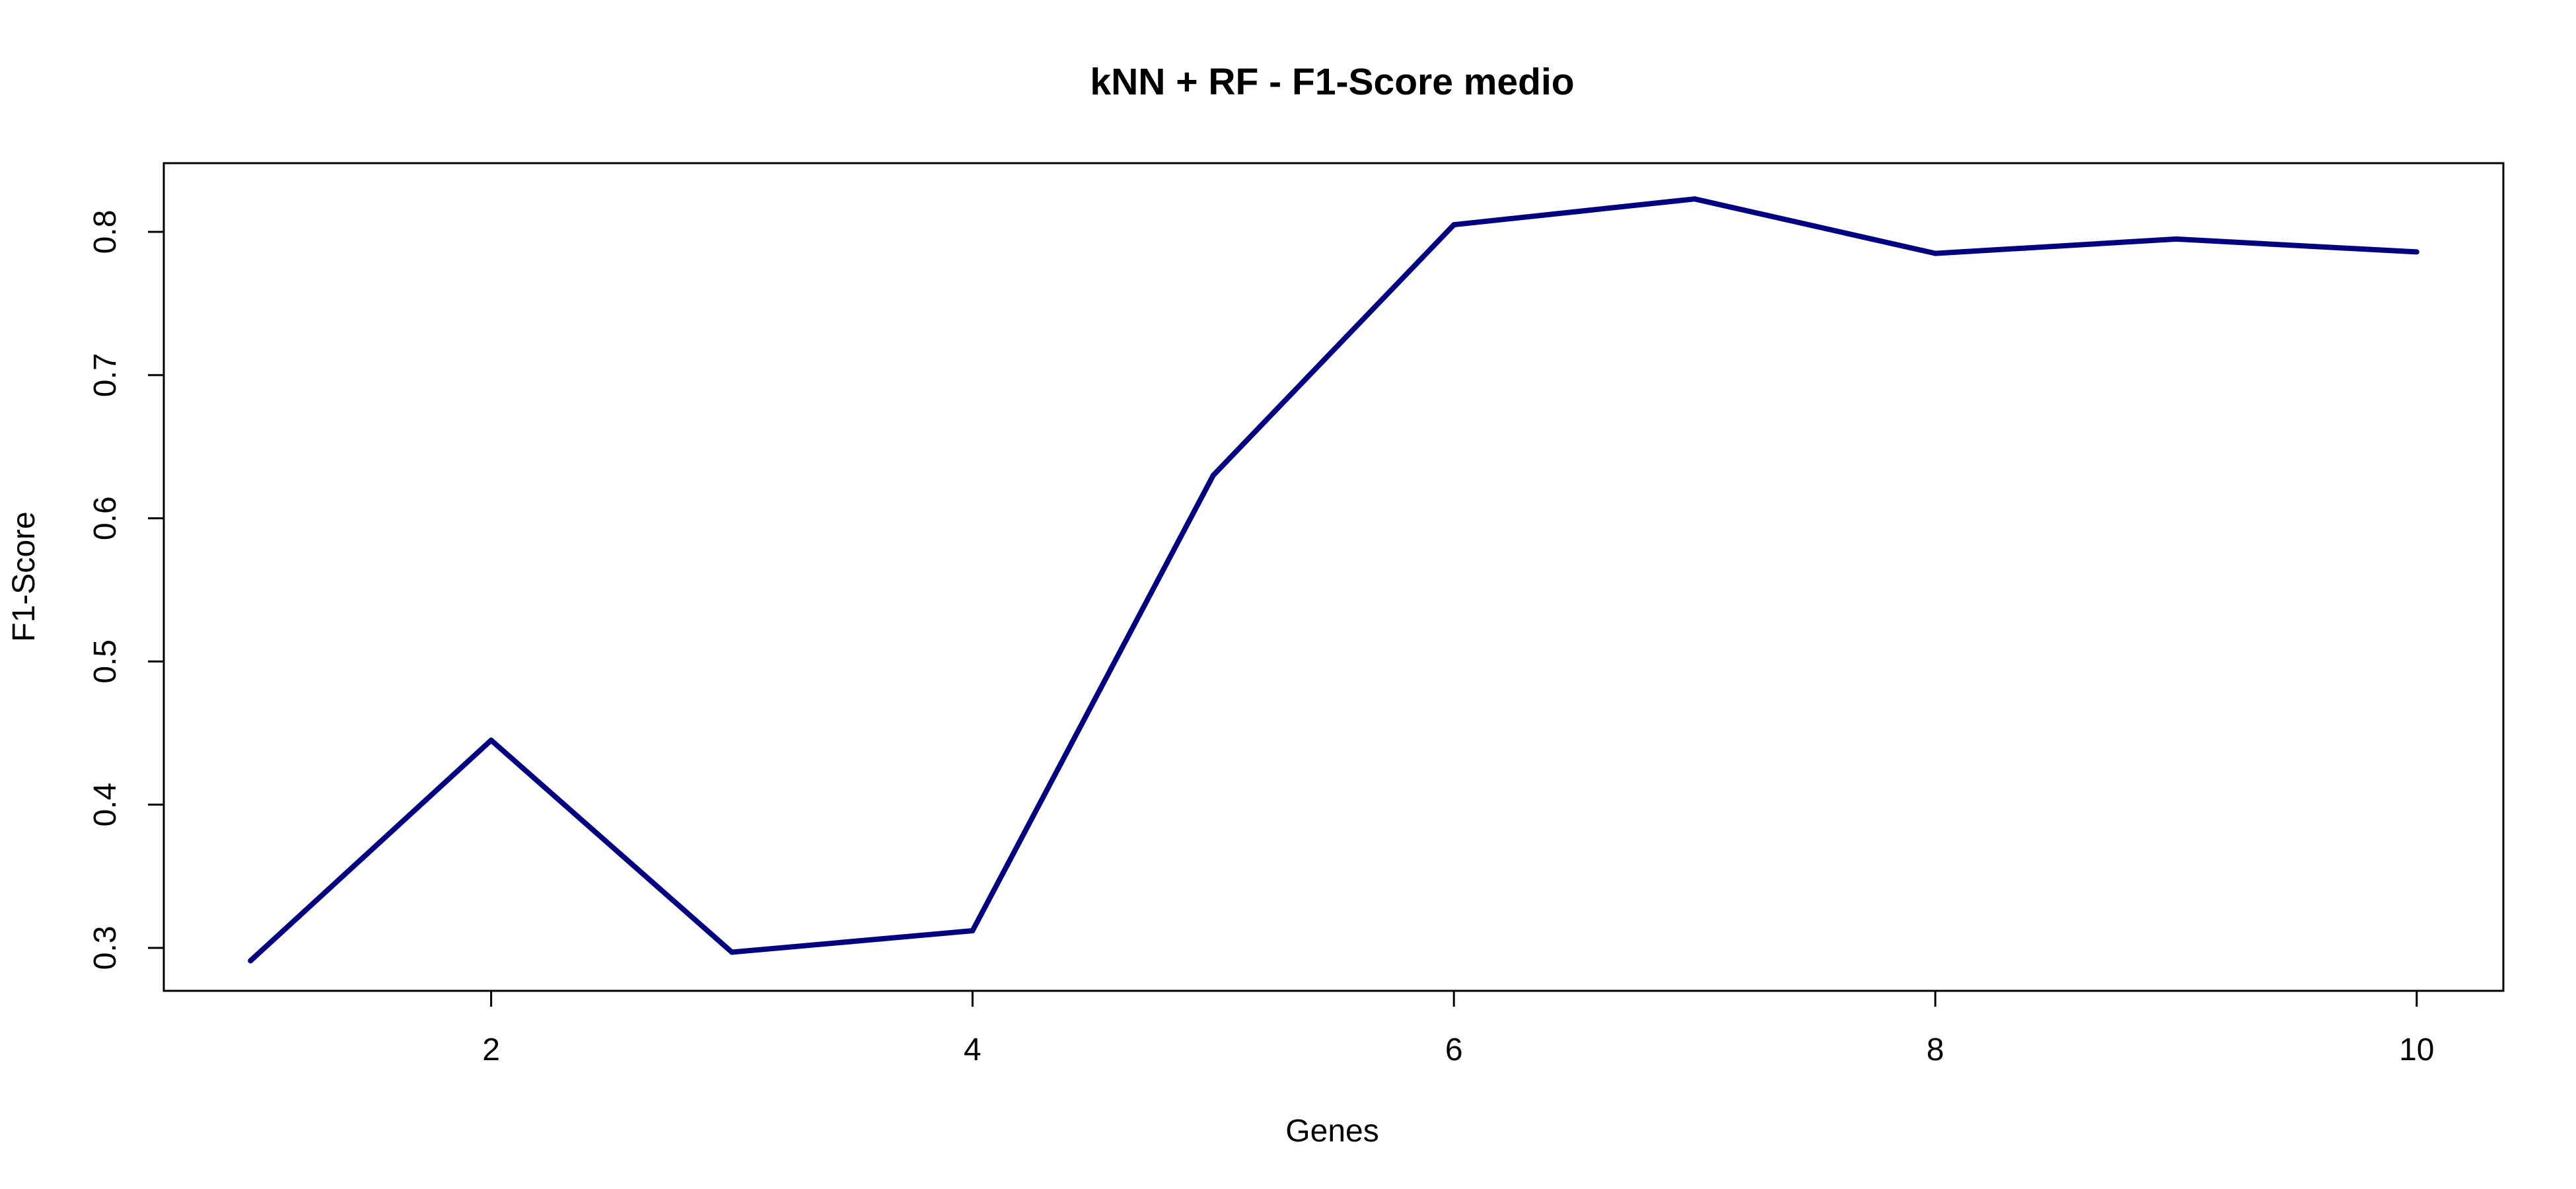 This screenshot has height=1189, width=2576. What do you see at coordinates (106, 948) in the screenshot?
I see `y-tick-label: 0.3` at bounding box center [106, 948].